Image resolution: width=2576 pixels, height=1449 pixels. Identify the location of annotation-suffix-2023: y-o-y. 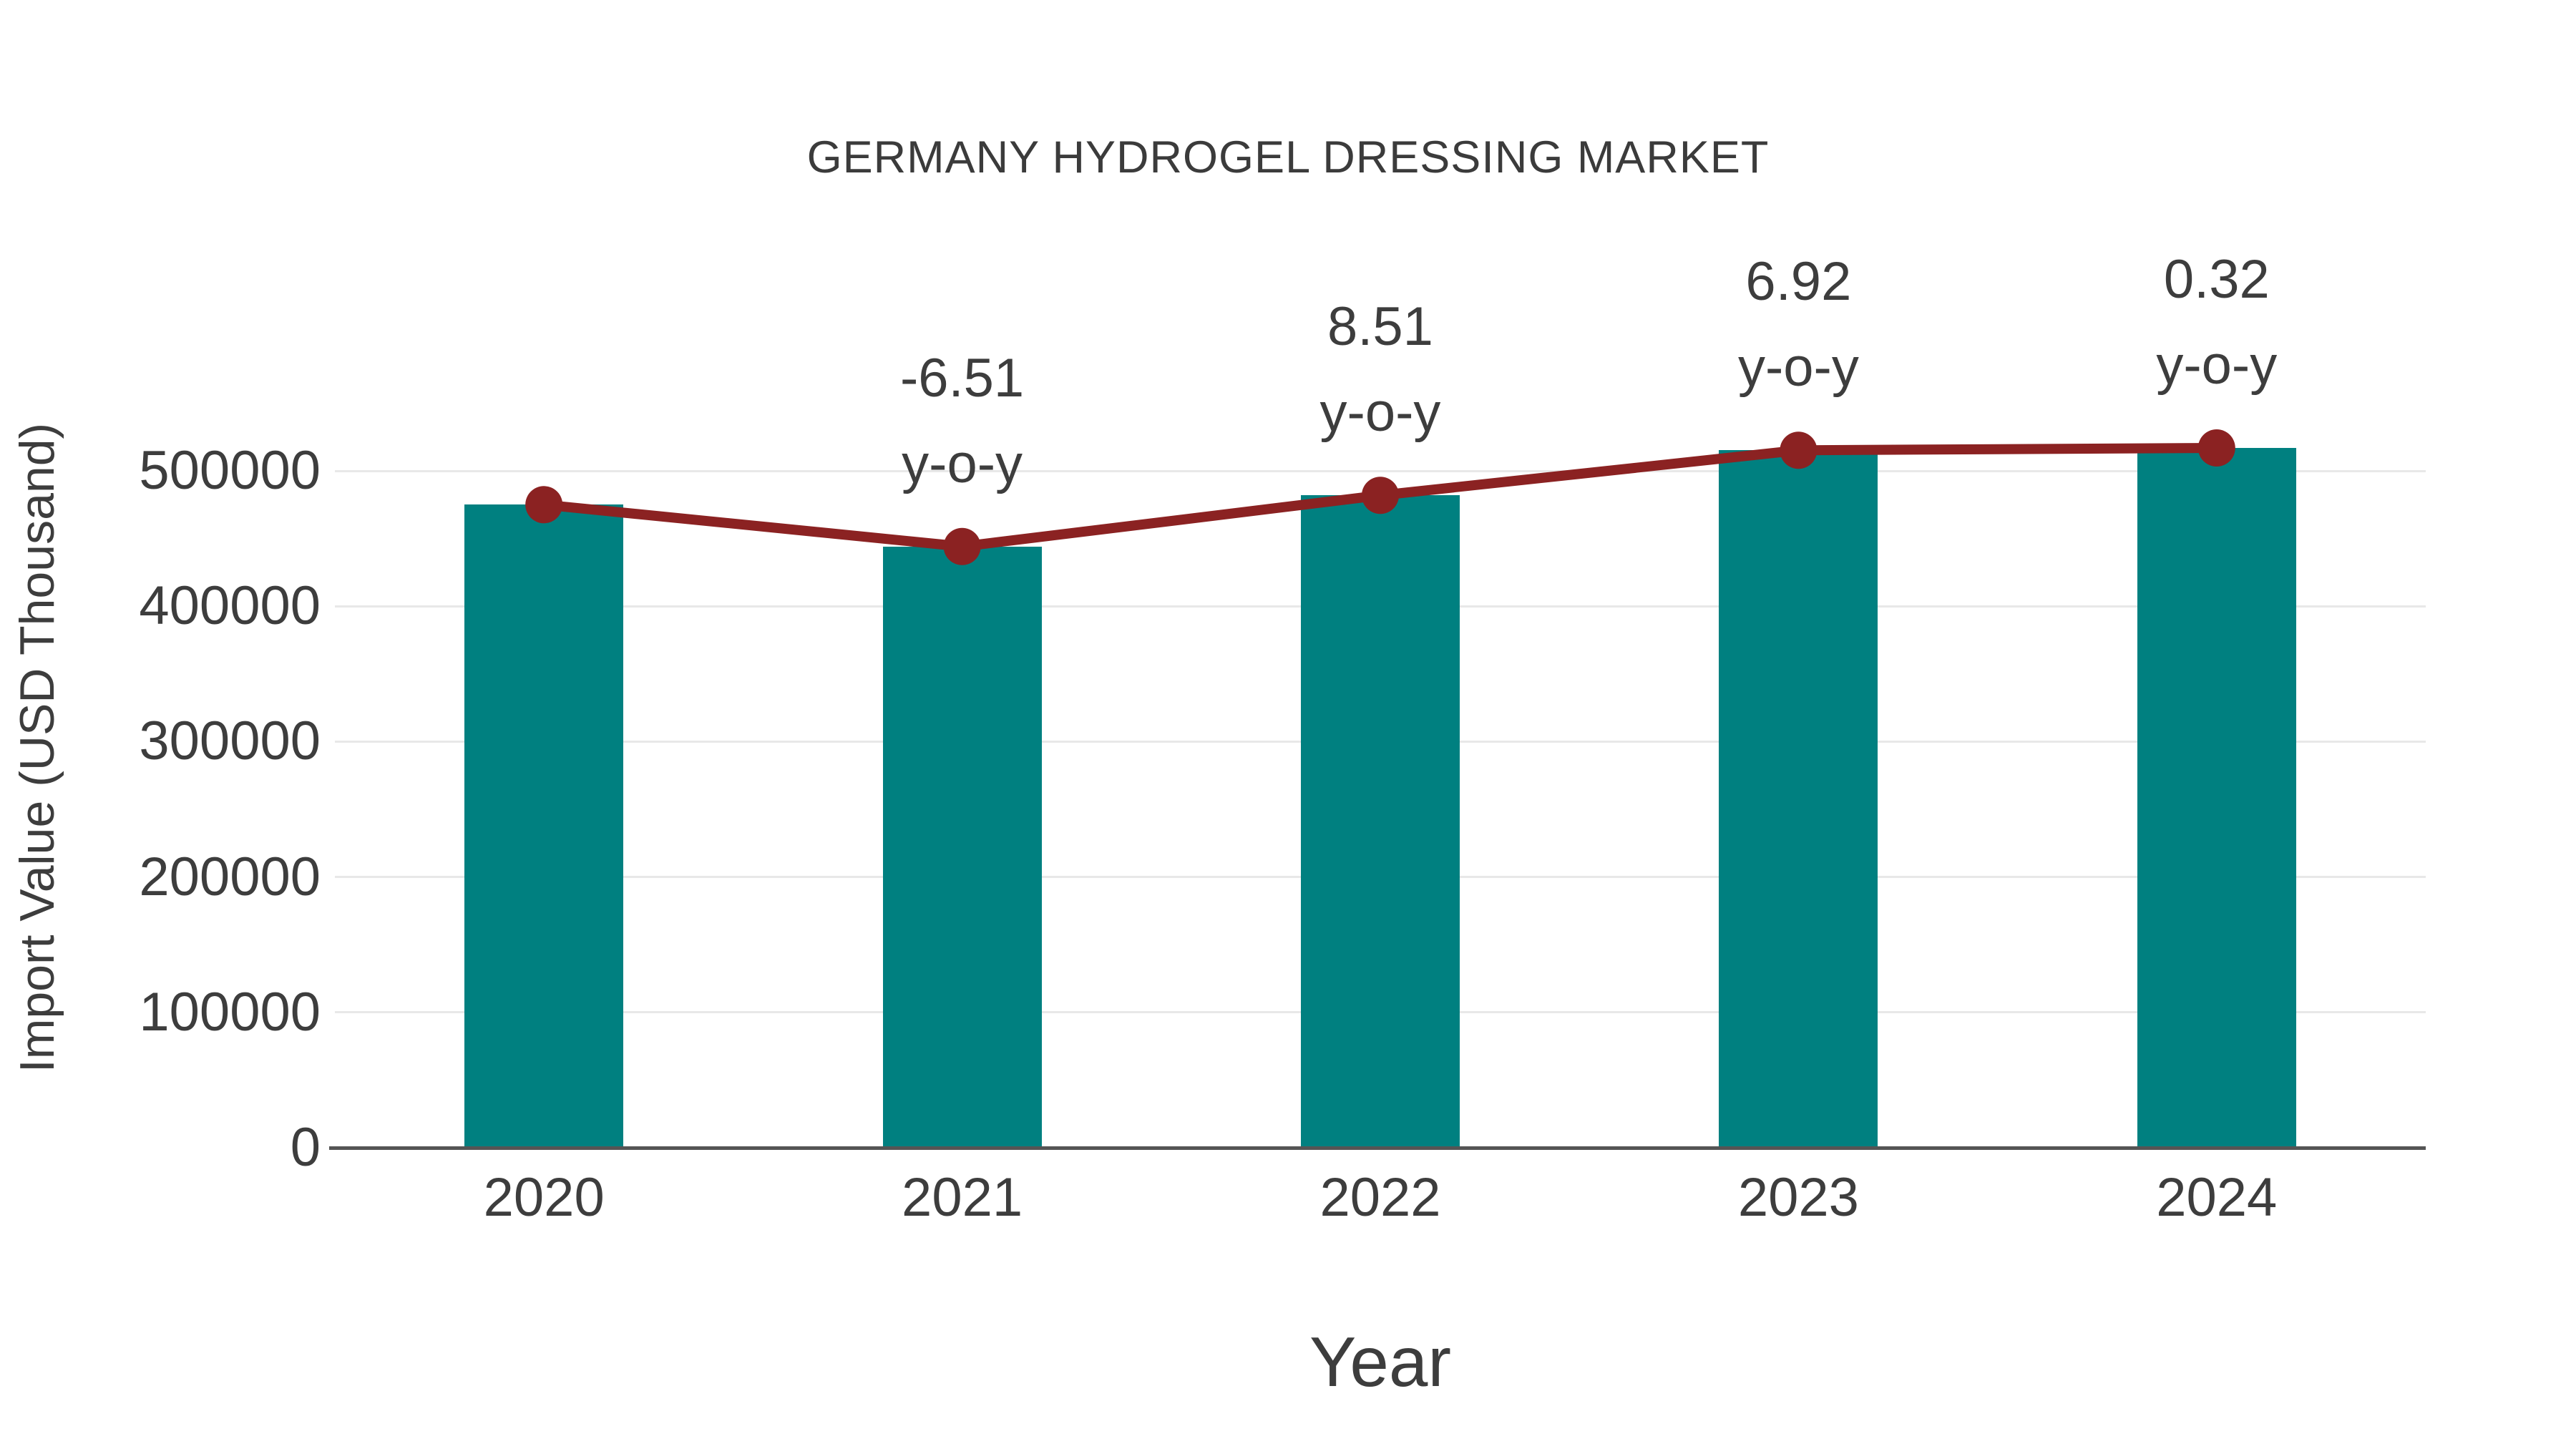
(1798, 368).